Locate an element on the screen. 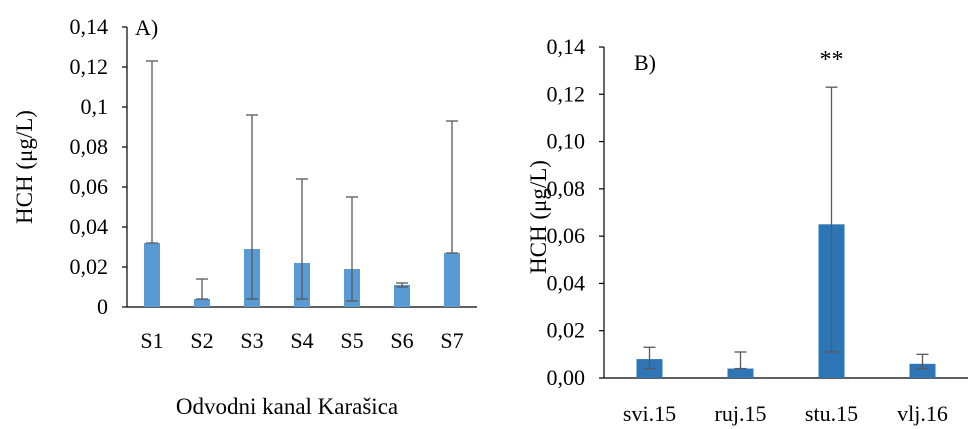 Image resolution: width=970 pixels, height=429 pixels. x-axis-label-a: Odvodni kanal Karašica is located at coordinates (287, 406).